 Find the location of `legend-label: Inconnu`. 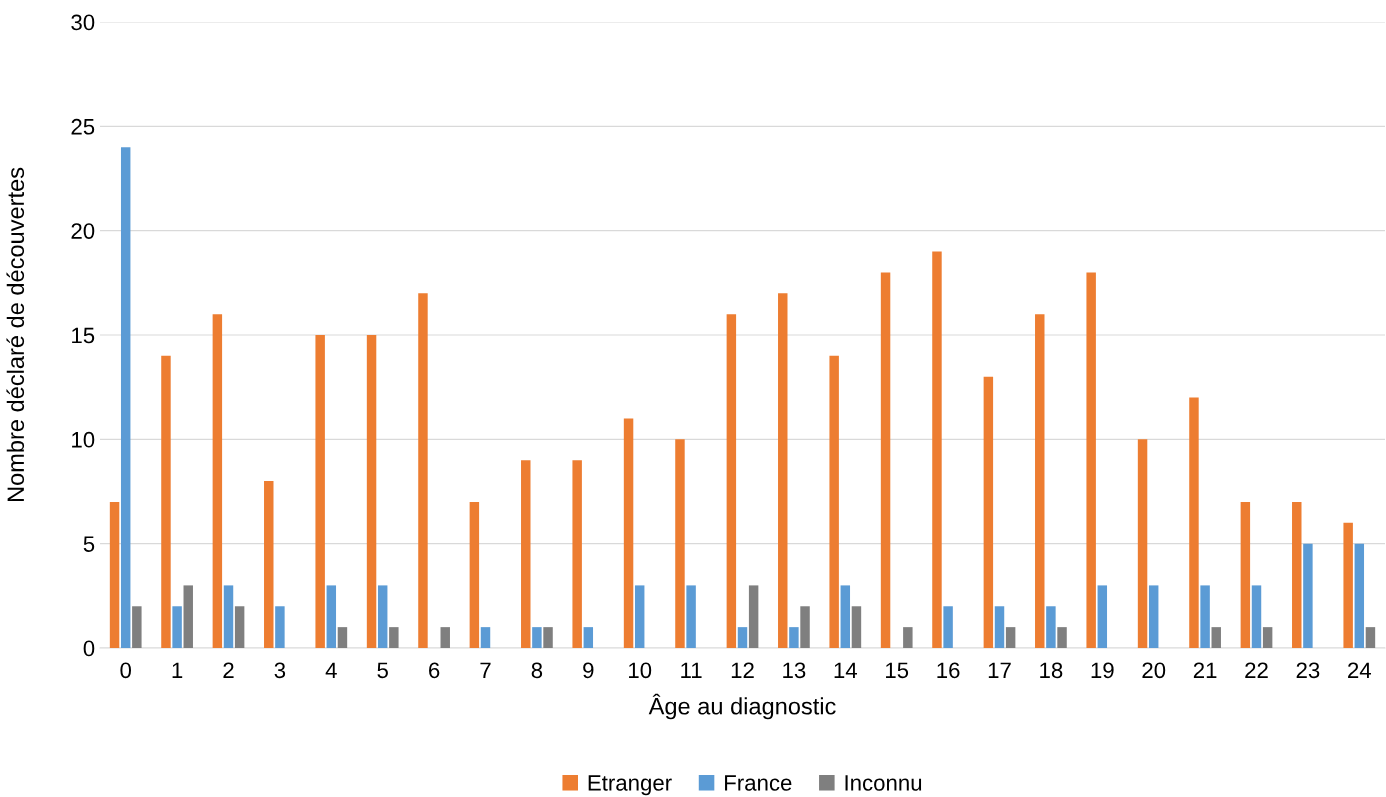

legend-label: Inconnu is located at coordinates (883, 783).